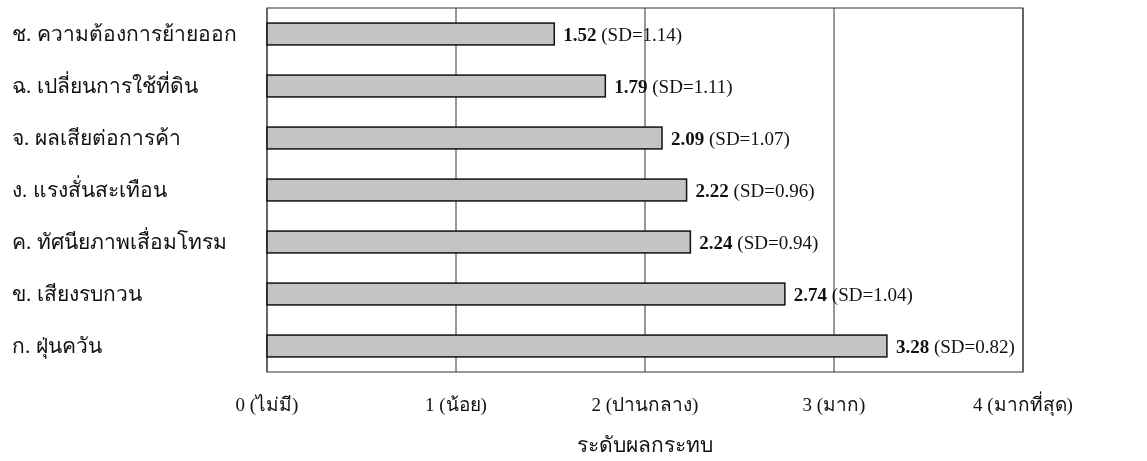  What do you see at coordinates (730, 138) in the screenshot?
I see `data-label: 2.09 (SD=1.07)` at bounding box center [730, 138].